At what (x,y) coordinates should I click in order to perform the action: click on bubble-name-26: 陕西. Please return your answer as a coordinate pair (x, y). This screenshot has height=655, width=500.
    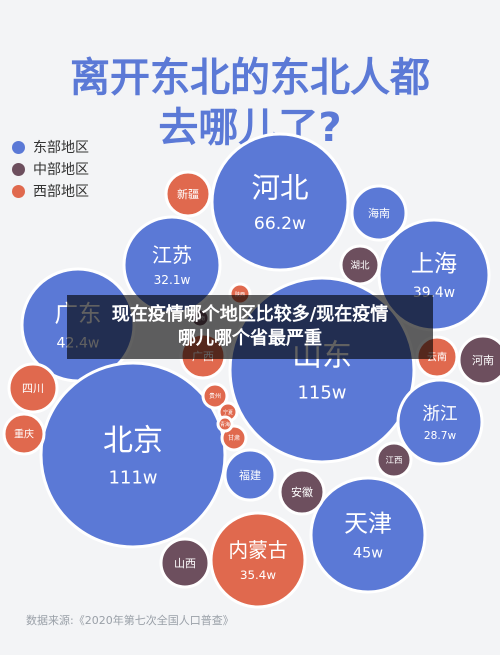
    Looking at the image, I should click on (240, 294).